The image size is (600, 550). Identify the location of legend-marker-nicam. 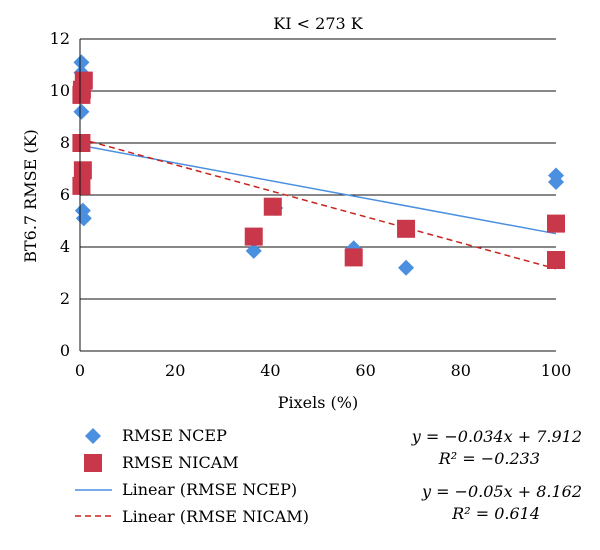
(93, 463).